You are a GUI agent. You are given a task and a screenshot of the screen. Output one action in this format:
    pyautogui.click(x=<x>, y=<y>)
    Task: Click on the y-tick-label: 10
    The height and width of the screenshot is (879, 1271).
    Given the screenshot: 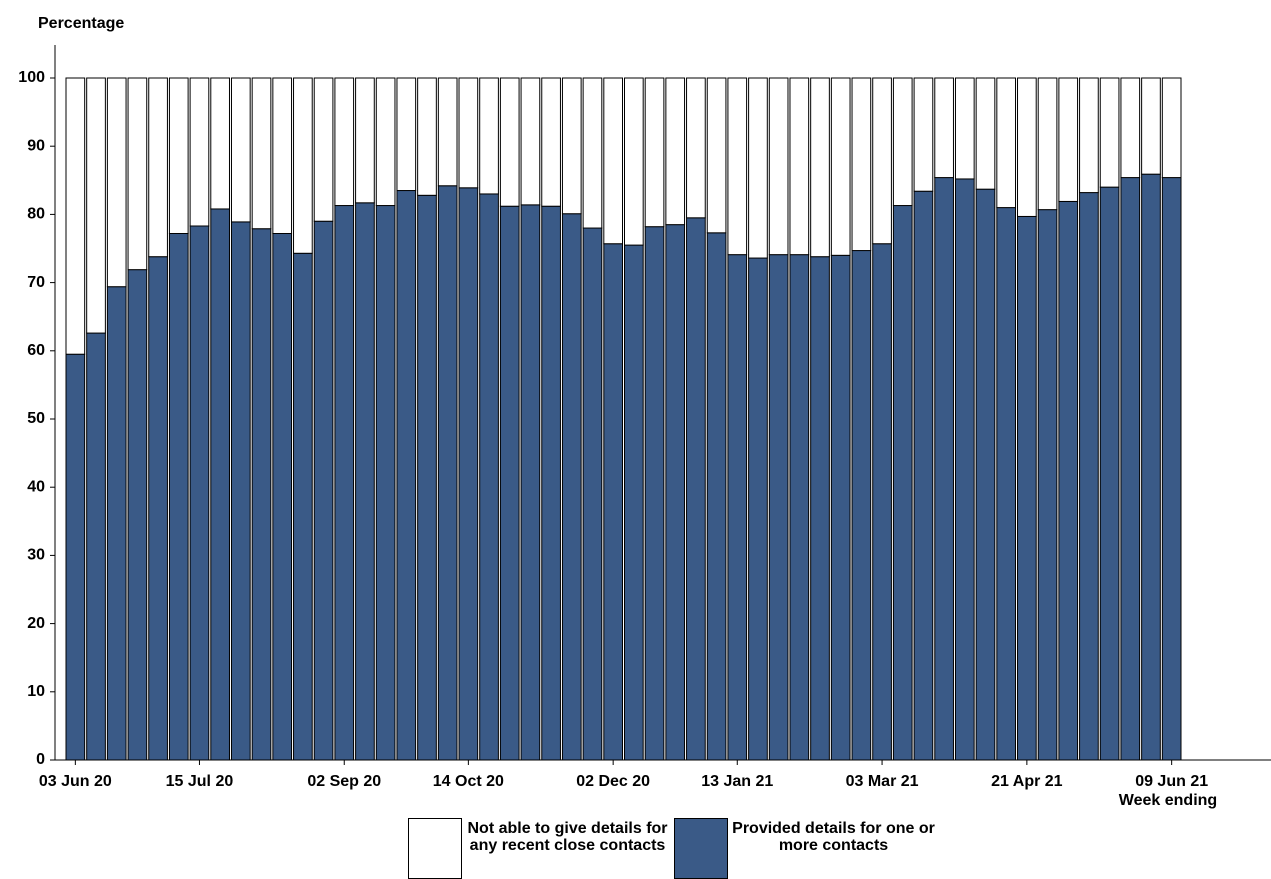 What is the action you would take?
    pyautogui.click(x=36, y=691)
    